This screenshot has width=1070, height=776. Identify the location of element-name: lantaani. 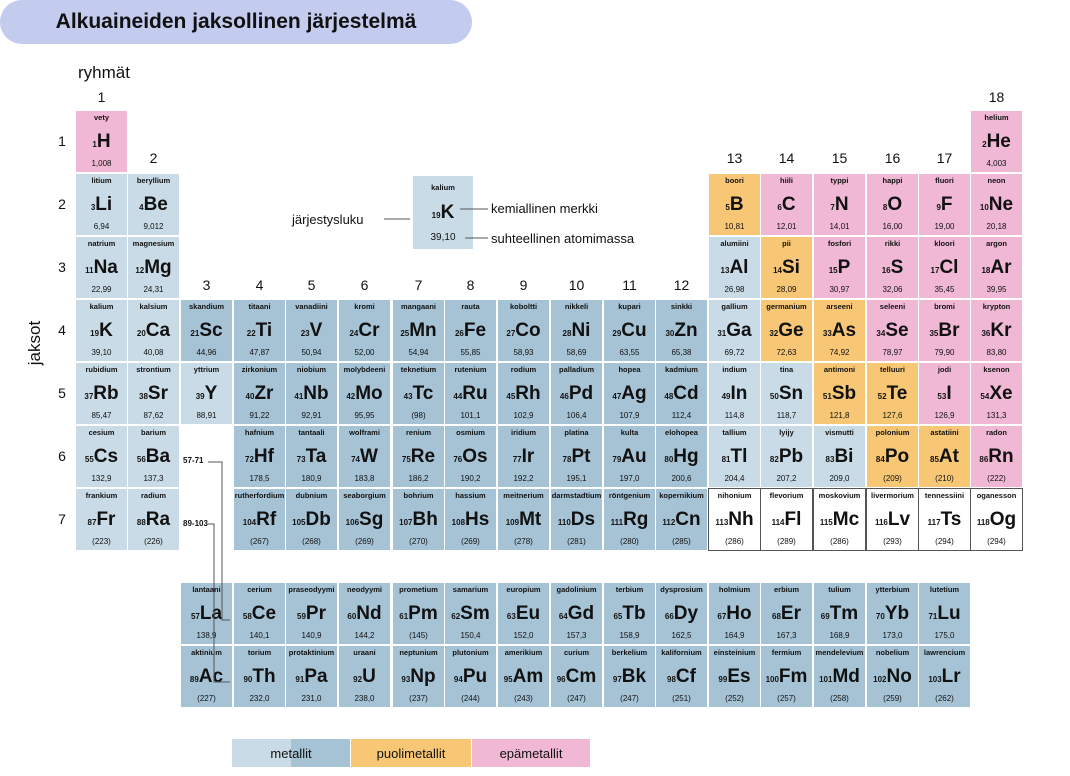
(206, 589).